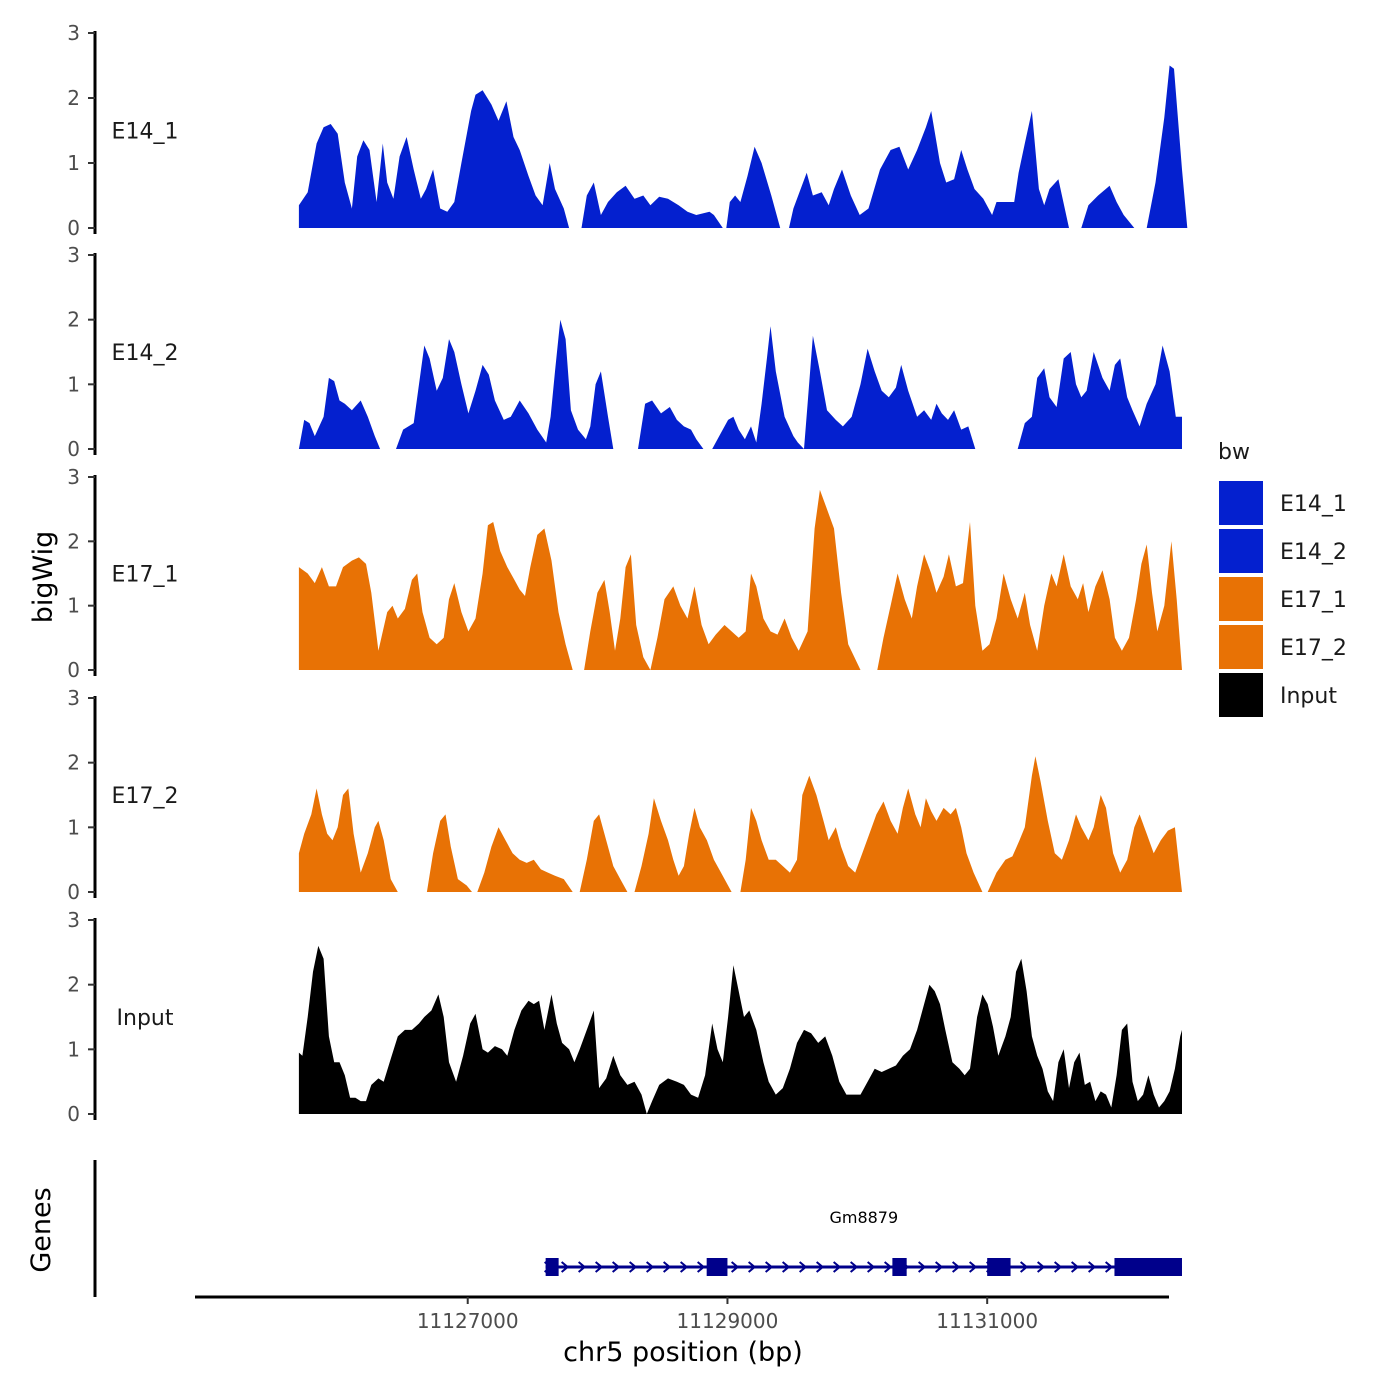  I want to click on track-panel-e17-1: 0 1 2 3 E17_1, so click(624, 573).